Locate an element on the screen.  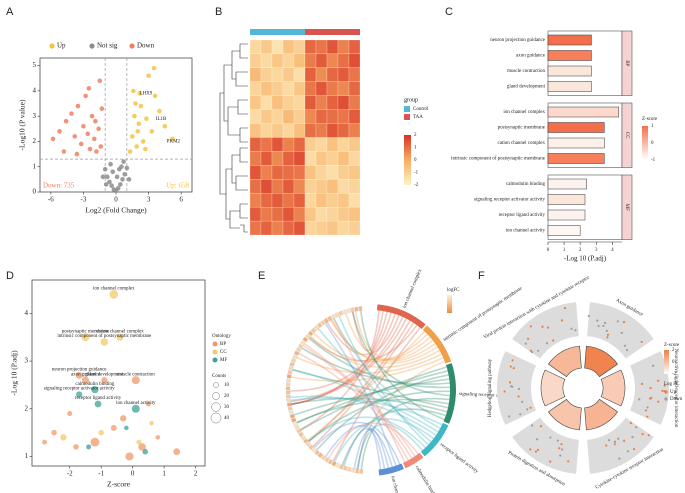
y-tick-label: 4 is located at coordinates (27, 313).